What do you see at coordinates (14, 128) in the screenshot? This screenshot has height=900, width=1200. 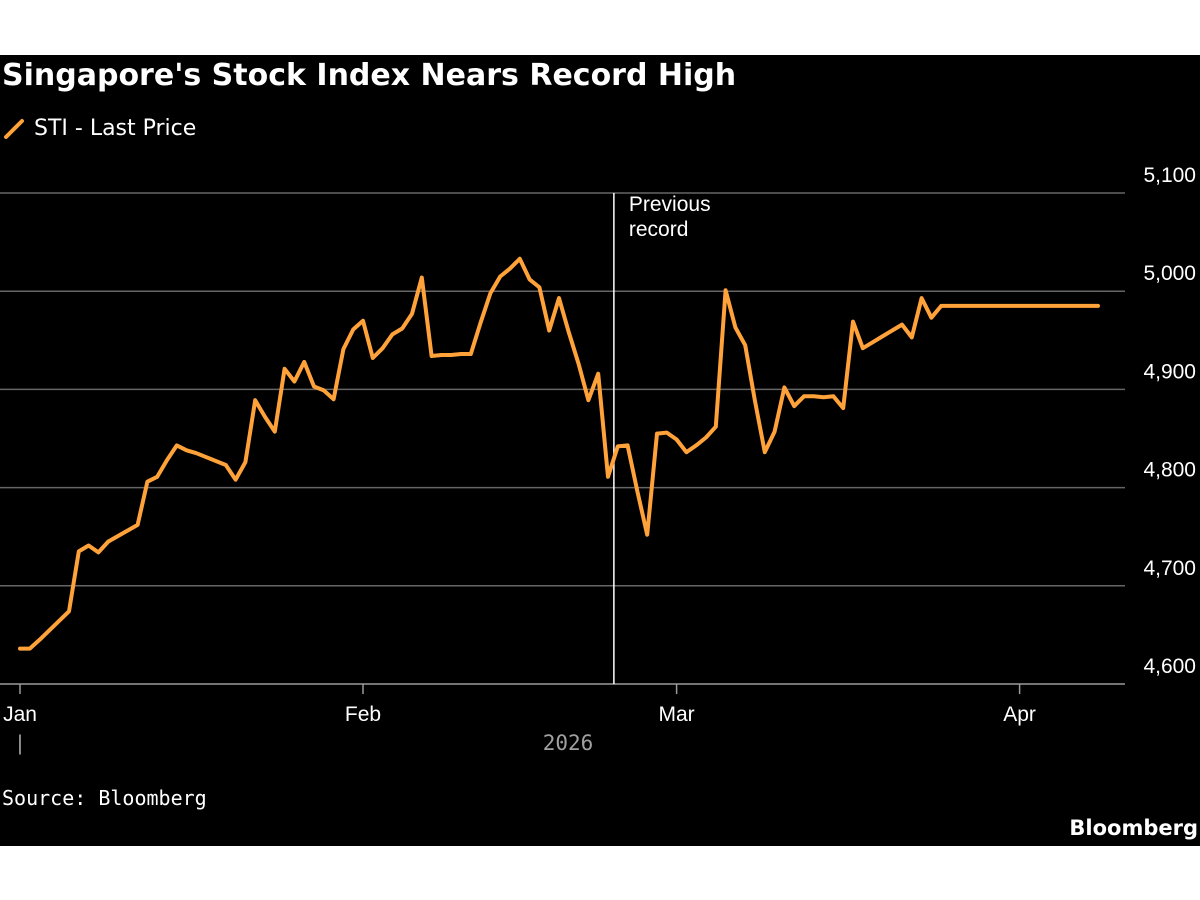 I see `legend-swatch-icon` at bounding box center [14, 128].